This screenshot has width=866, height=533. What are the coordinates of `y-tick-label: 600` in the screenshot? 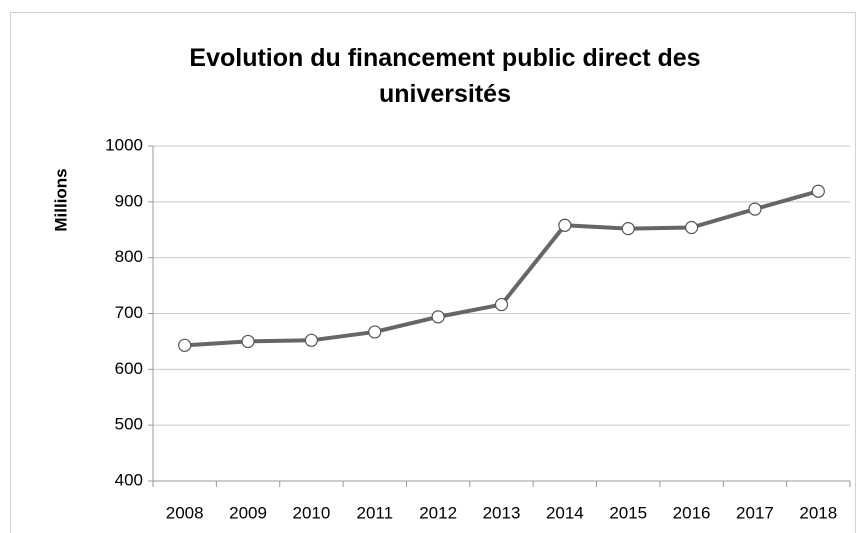 It's located at (129, 368).